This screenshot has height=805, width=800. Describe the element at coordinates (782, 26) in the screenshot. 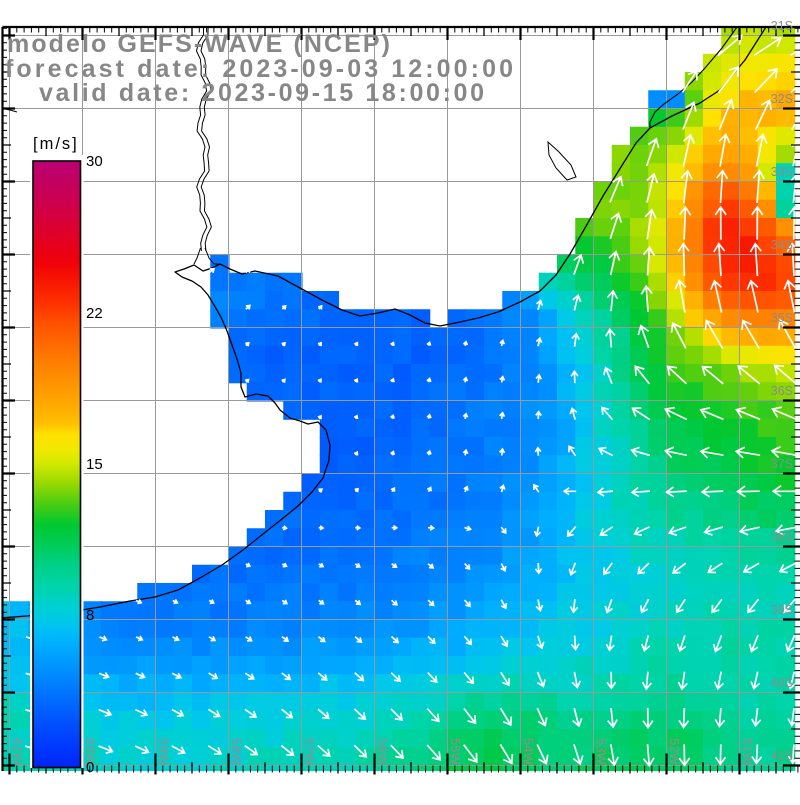

I see `svg-text: 31S` at that location.